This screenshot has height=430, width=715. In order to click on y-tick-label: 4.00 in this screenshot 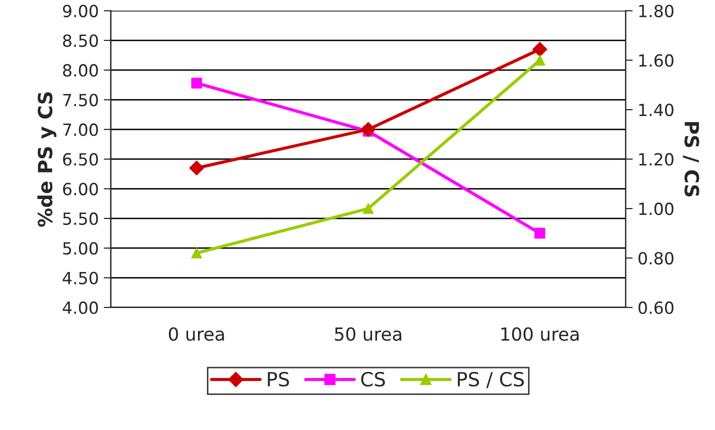, I will do `click(80, 307)`.